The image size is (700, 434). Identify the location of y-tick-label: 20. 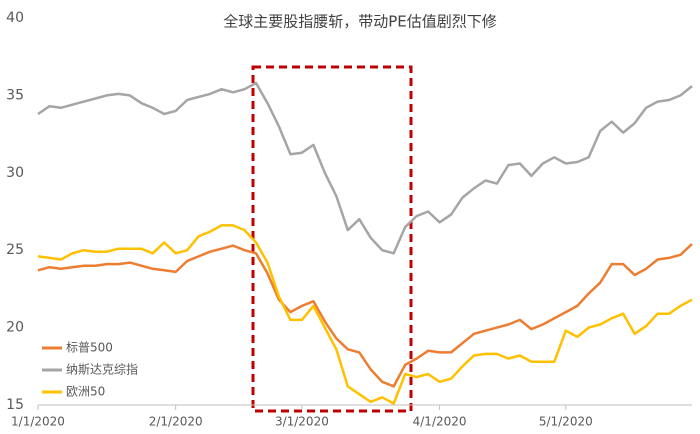
(15, 328).